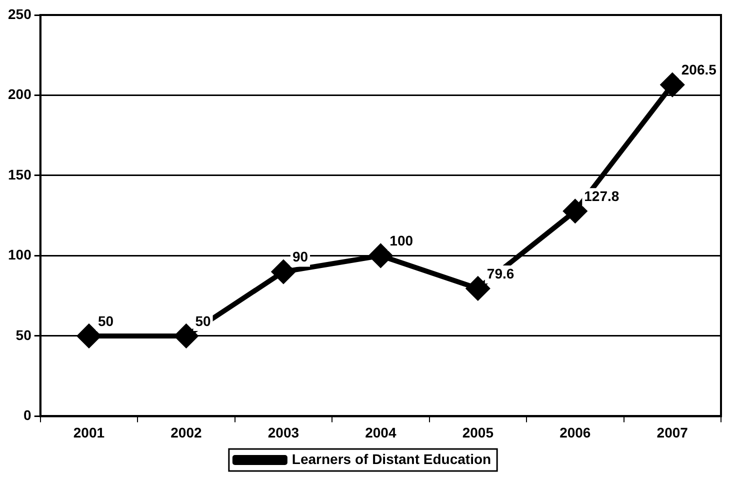 The image size is (741, 482). I want to click on y-tick-label: 100, so click(20, 254).